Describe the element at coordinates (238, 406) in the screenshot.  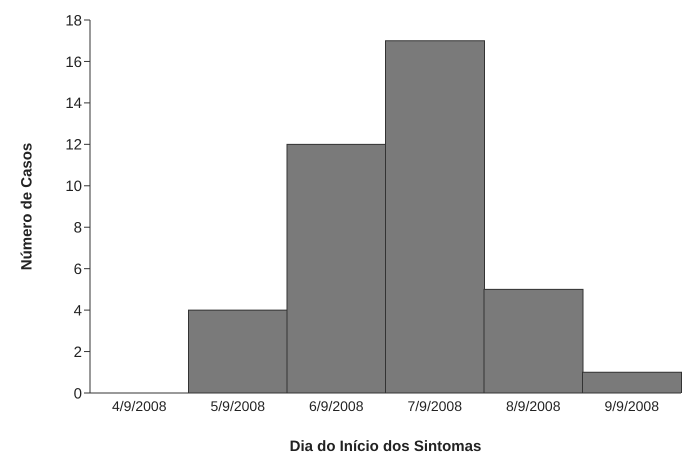
I see `x-tick-label: 5/9/2008` at that location.